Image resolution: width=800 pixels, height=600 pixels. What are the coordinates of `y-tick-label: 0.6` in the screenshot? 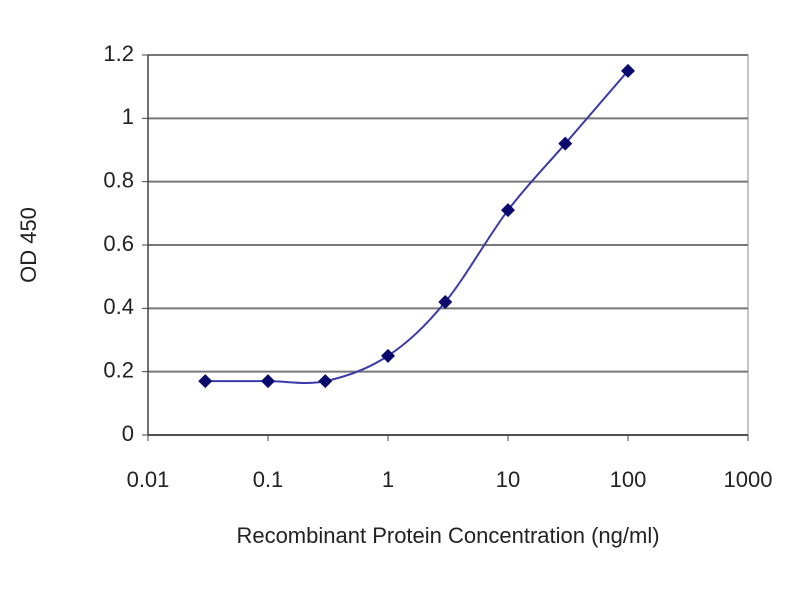 It's located at (118, 243).